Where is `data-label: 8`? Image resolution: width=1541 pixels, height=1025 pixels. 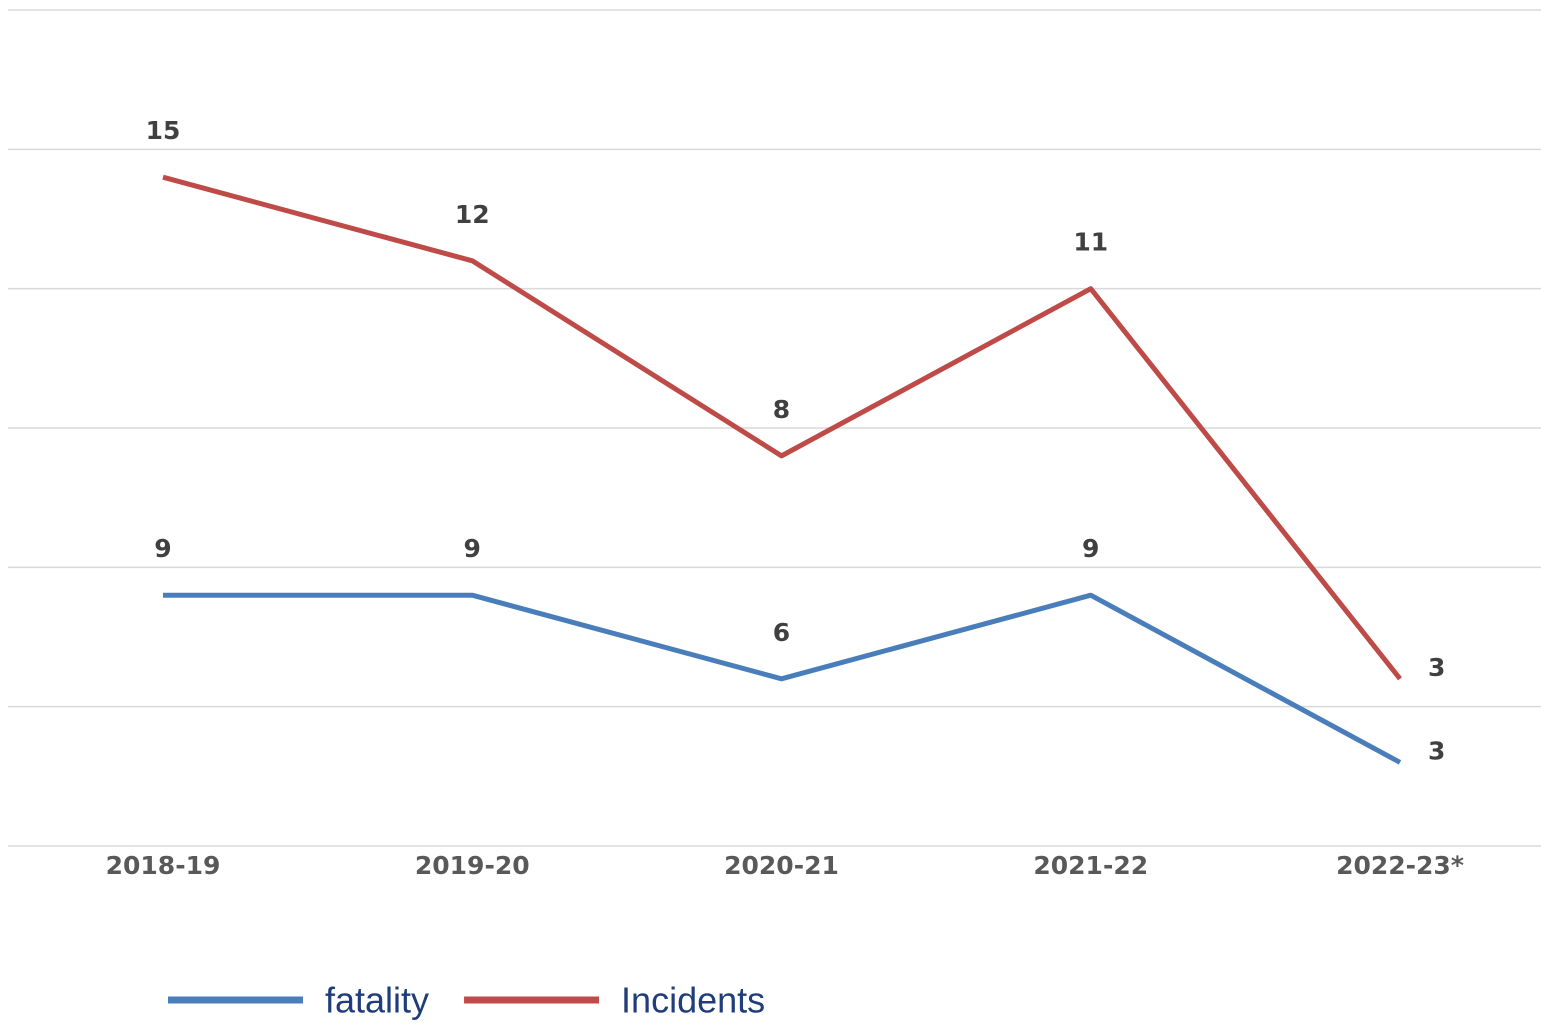
data-label: 8 is located at coordinates (781, 409).